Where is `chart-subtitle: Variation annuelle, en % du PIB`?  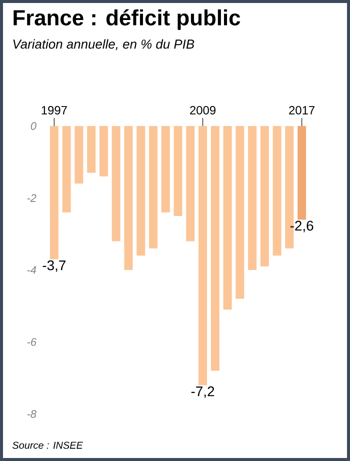 chart-subtitle: Variation annuelle, en % du PIB is located at coordinates (103, 44).